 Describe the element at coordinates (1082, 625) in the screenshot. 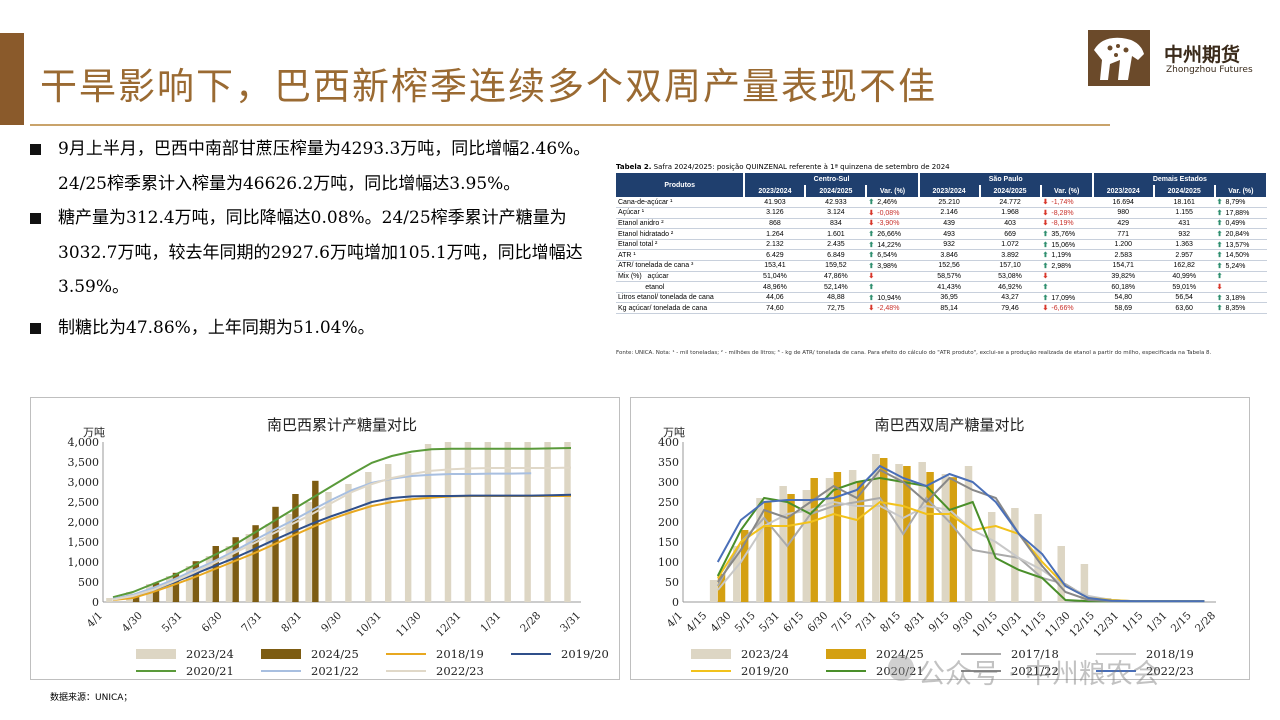

I see `x-tick-label: 12/15` at that location.